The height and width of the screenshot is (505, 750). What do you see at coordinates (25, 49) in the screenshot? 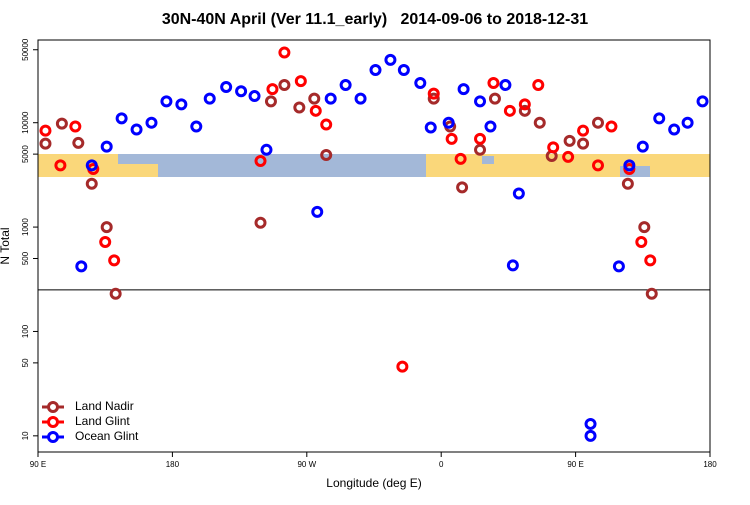
I see `y-tick-label: 50000` at bounding box center [25, 49].